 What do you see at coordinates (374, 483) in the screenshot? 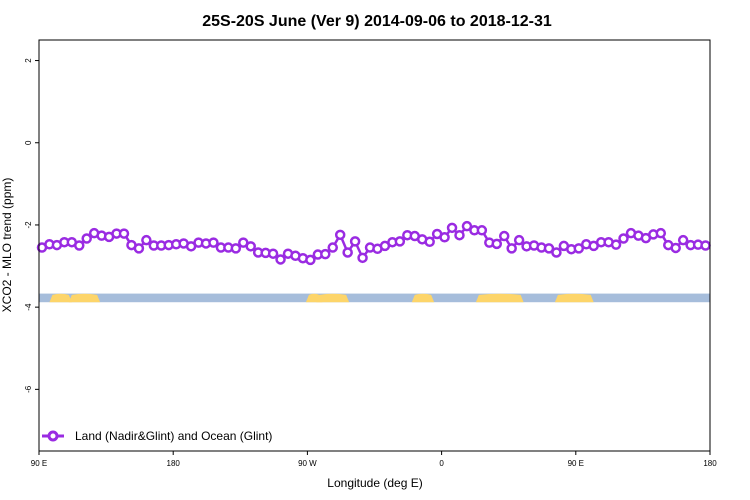
I see `x-axis-label: Longitude (deg E)` at bounding box center [374, 483].